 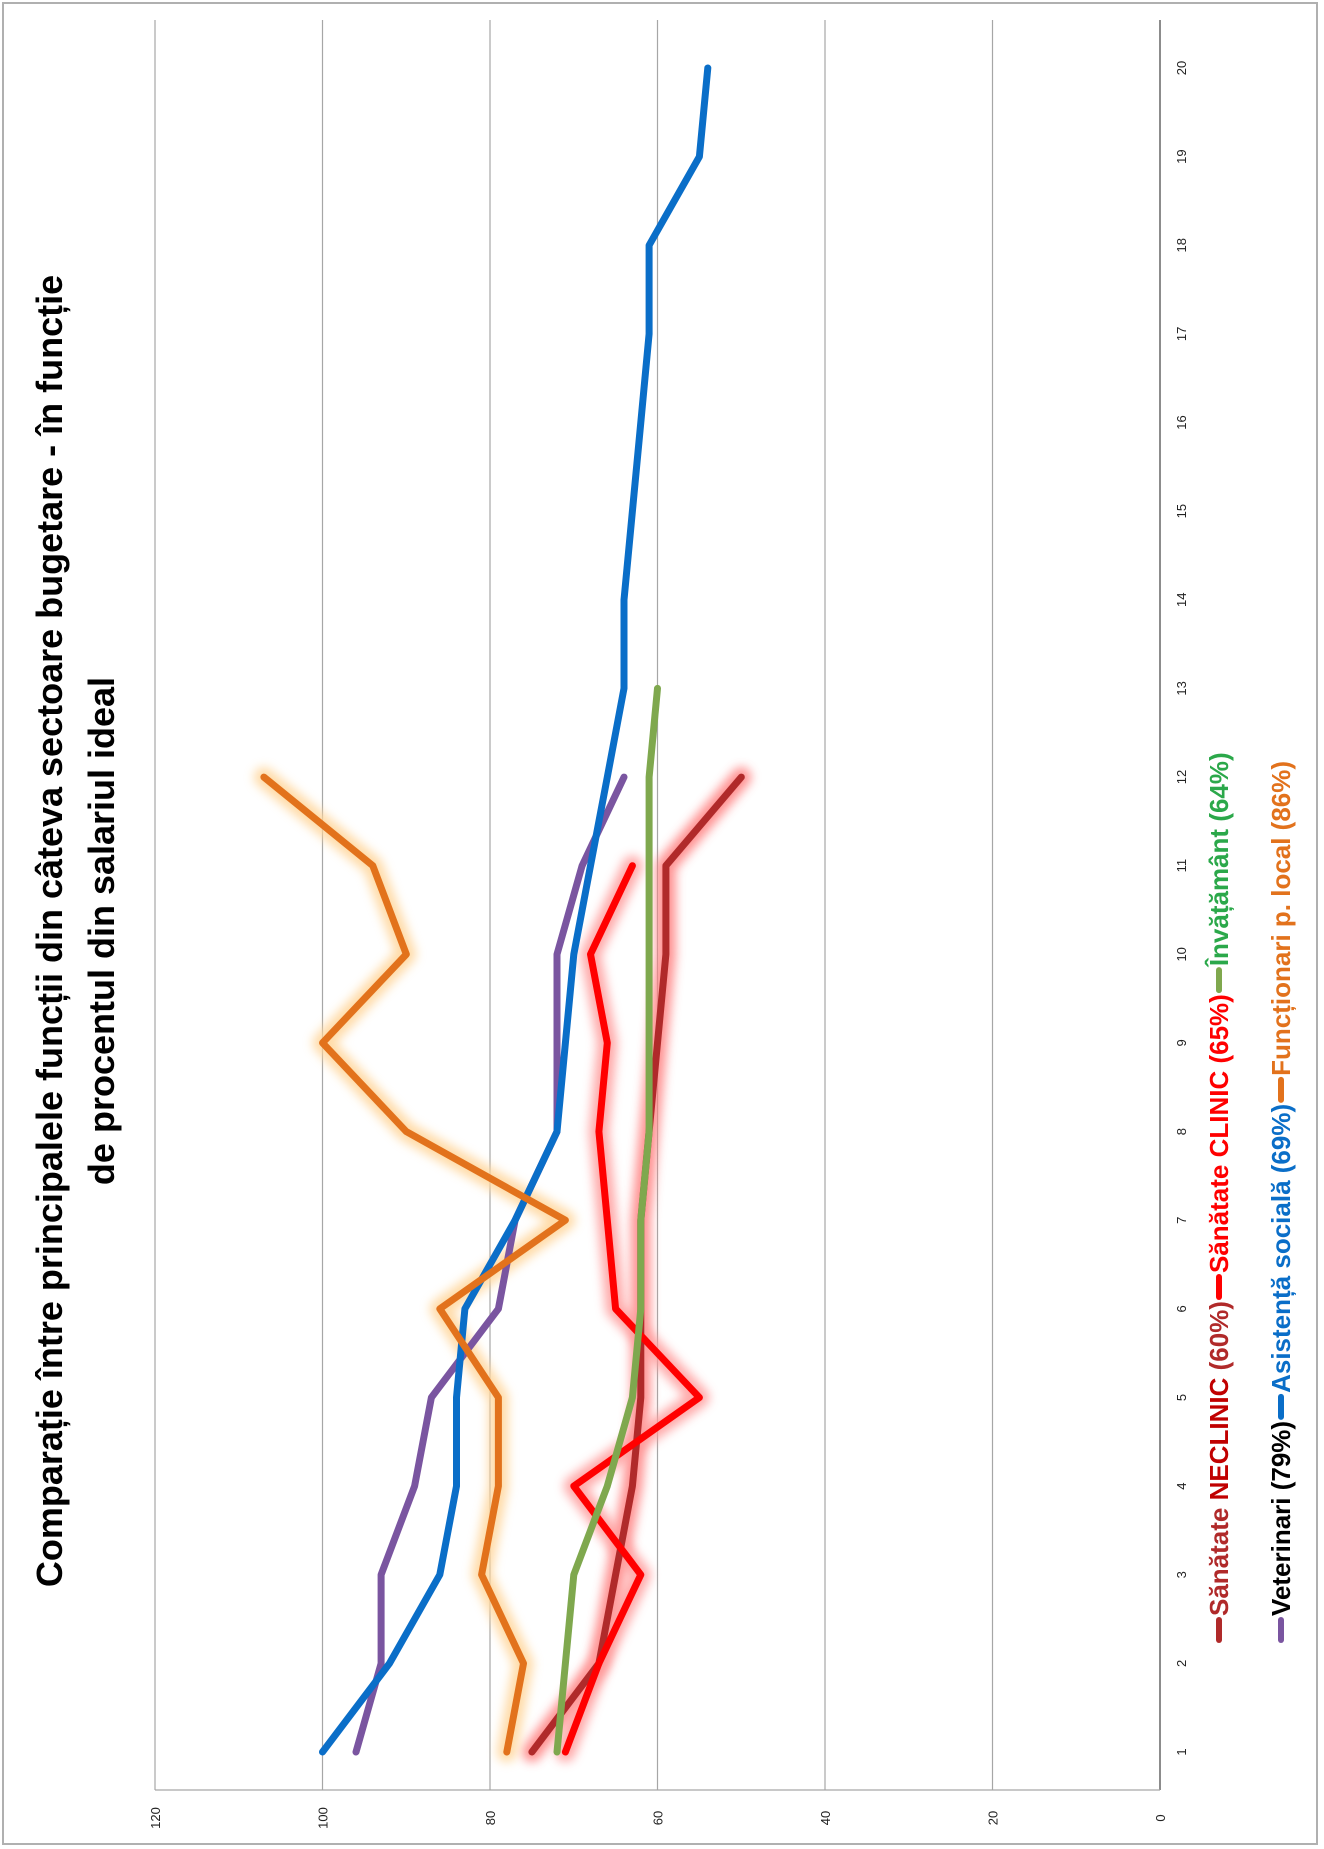 I want to click on y-tick-label: 0, so click(x=1160, y=1817).